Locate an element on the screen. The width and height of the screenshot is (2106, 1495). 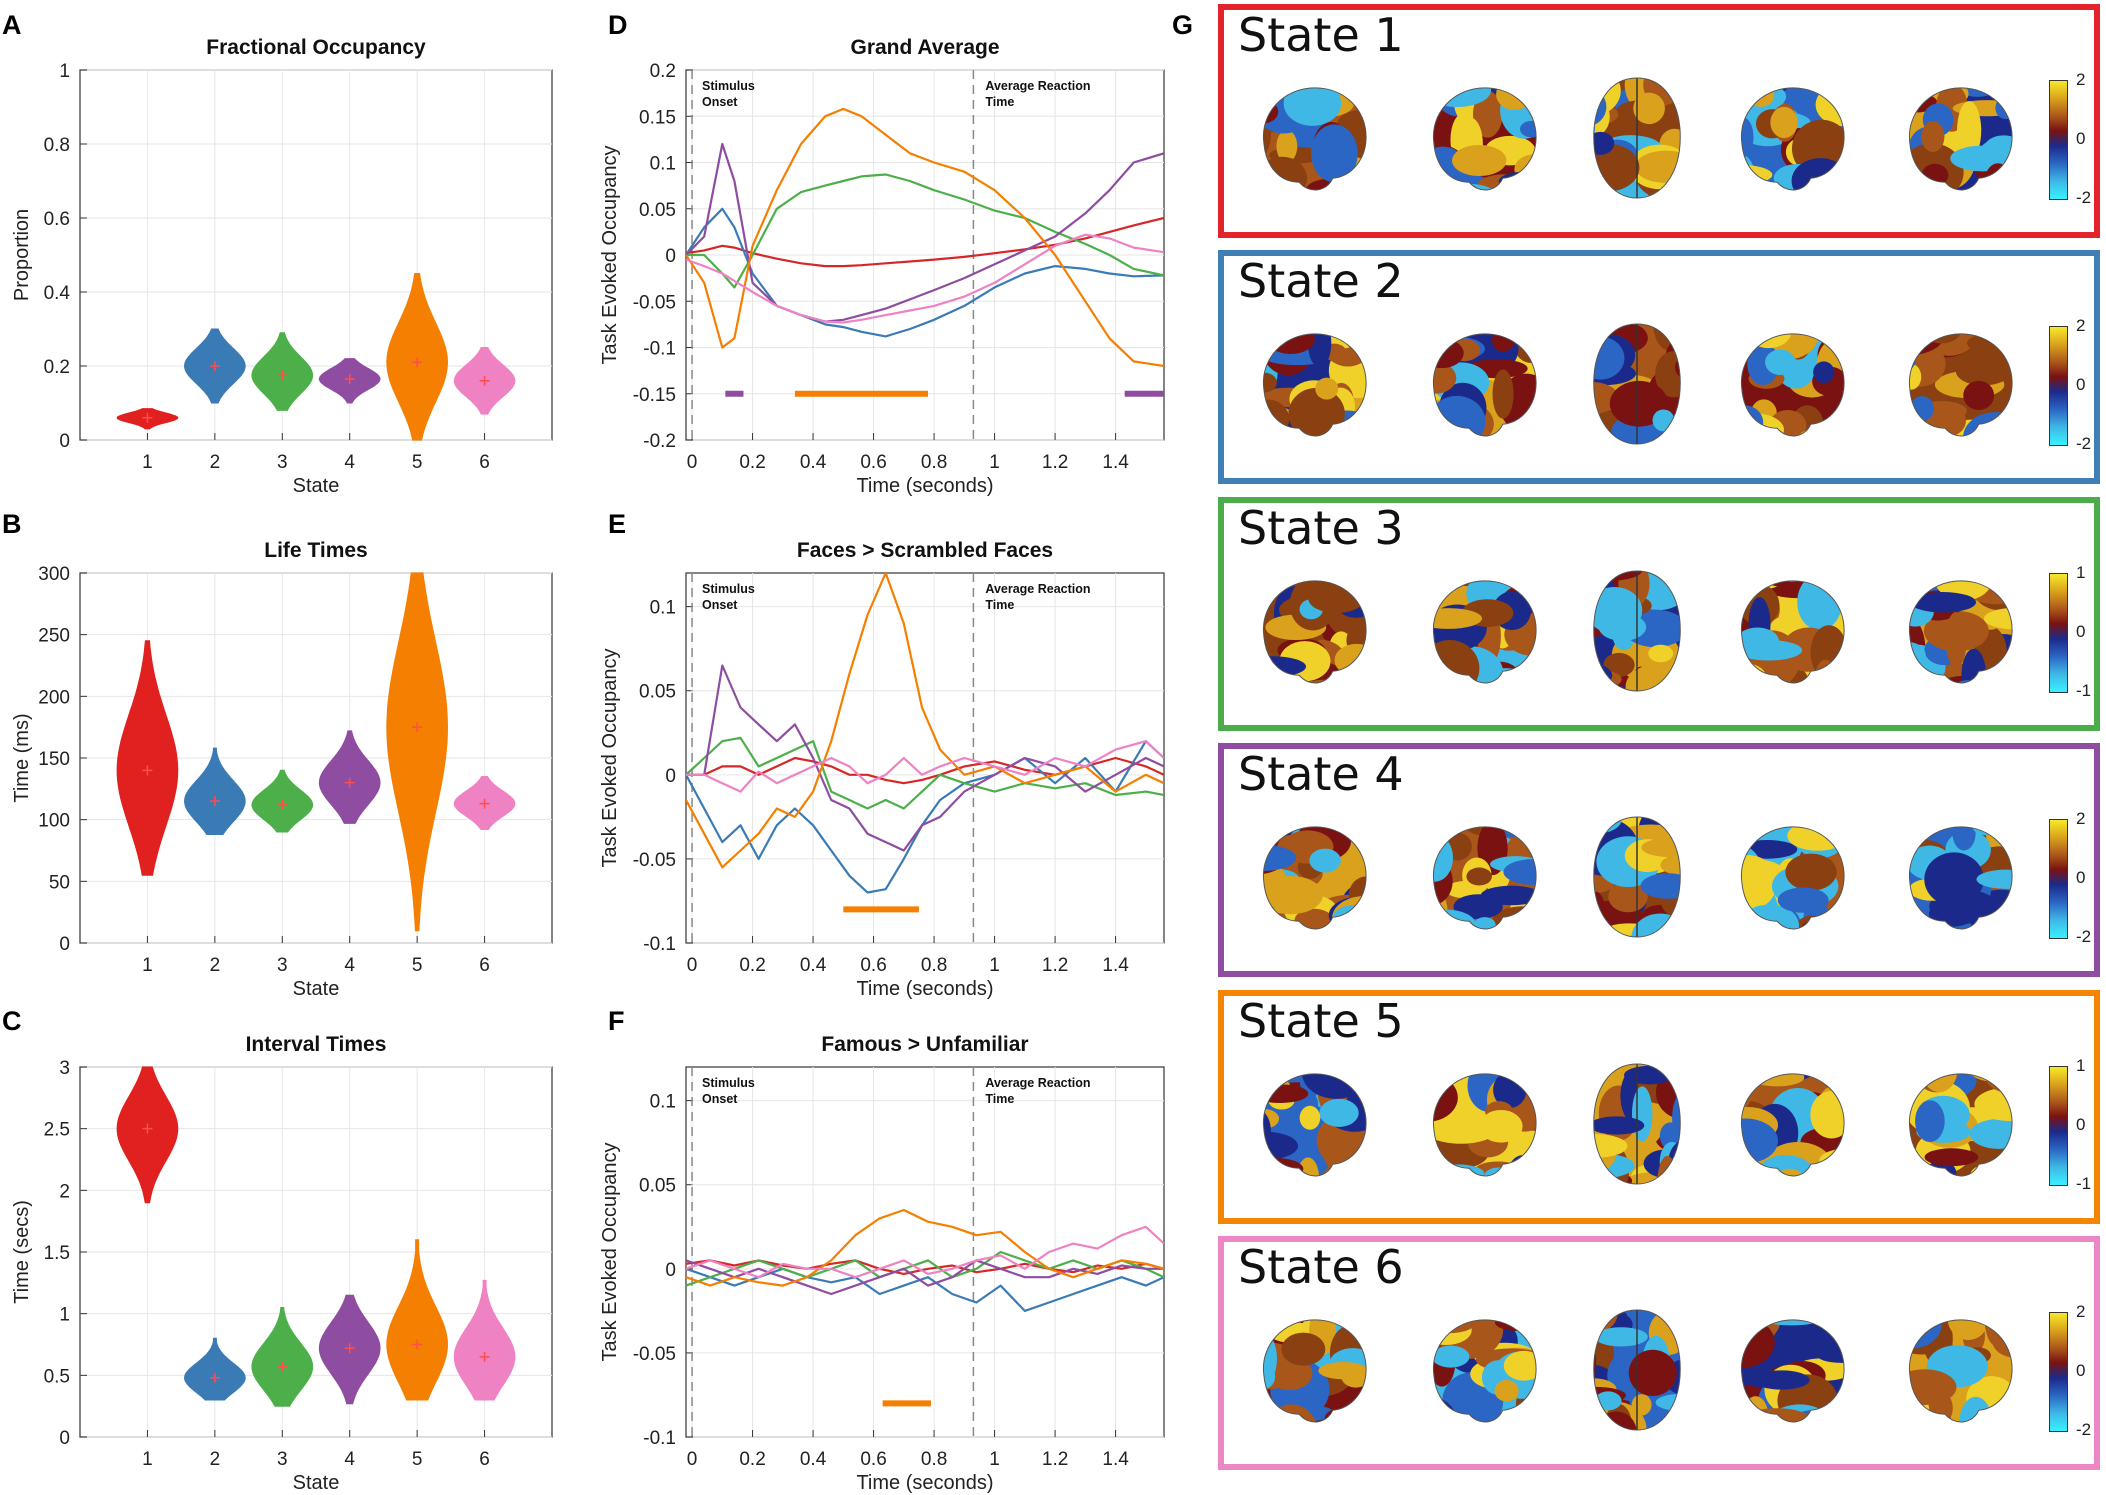
chart-title: Famous > Unfamiliar is located at coordinates (924, 1044).